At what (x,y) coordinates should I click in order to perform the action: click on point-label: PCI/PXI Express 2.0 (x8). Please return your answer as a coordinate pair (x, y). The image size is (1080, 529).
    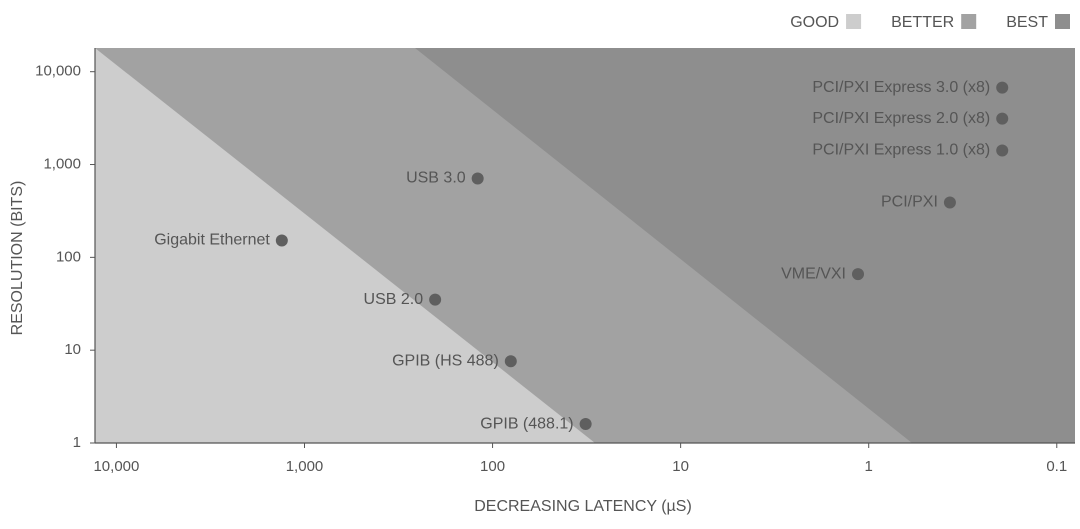
    Looking at the image, I should click on (901, 118).